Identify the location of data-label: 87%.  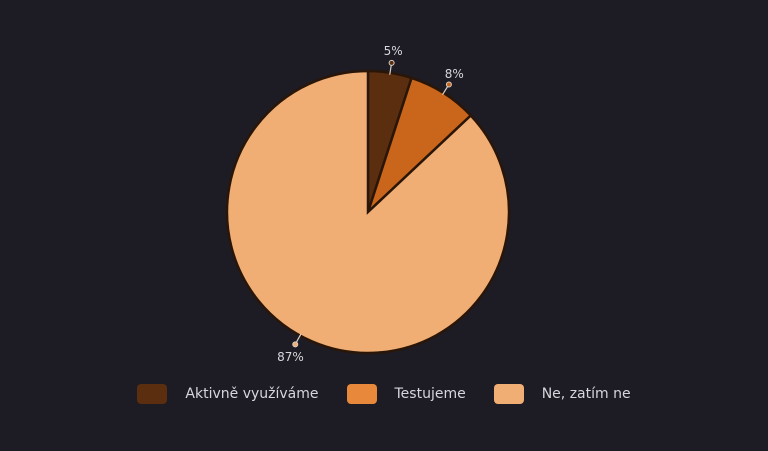
(290, 357).